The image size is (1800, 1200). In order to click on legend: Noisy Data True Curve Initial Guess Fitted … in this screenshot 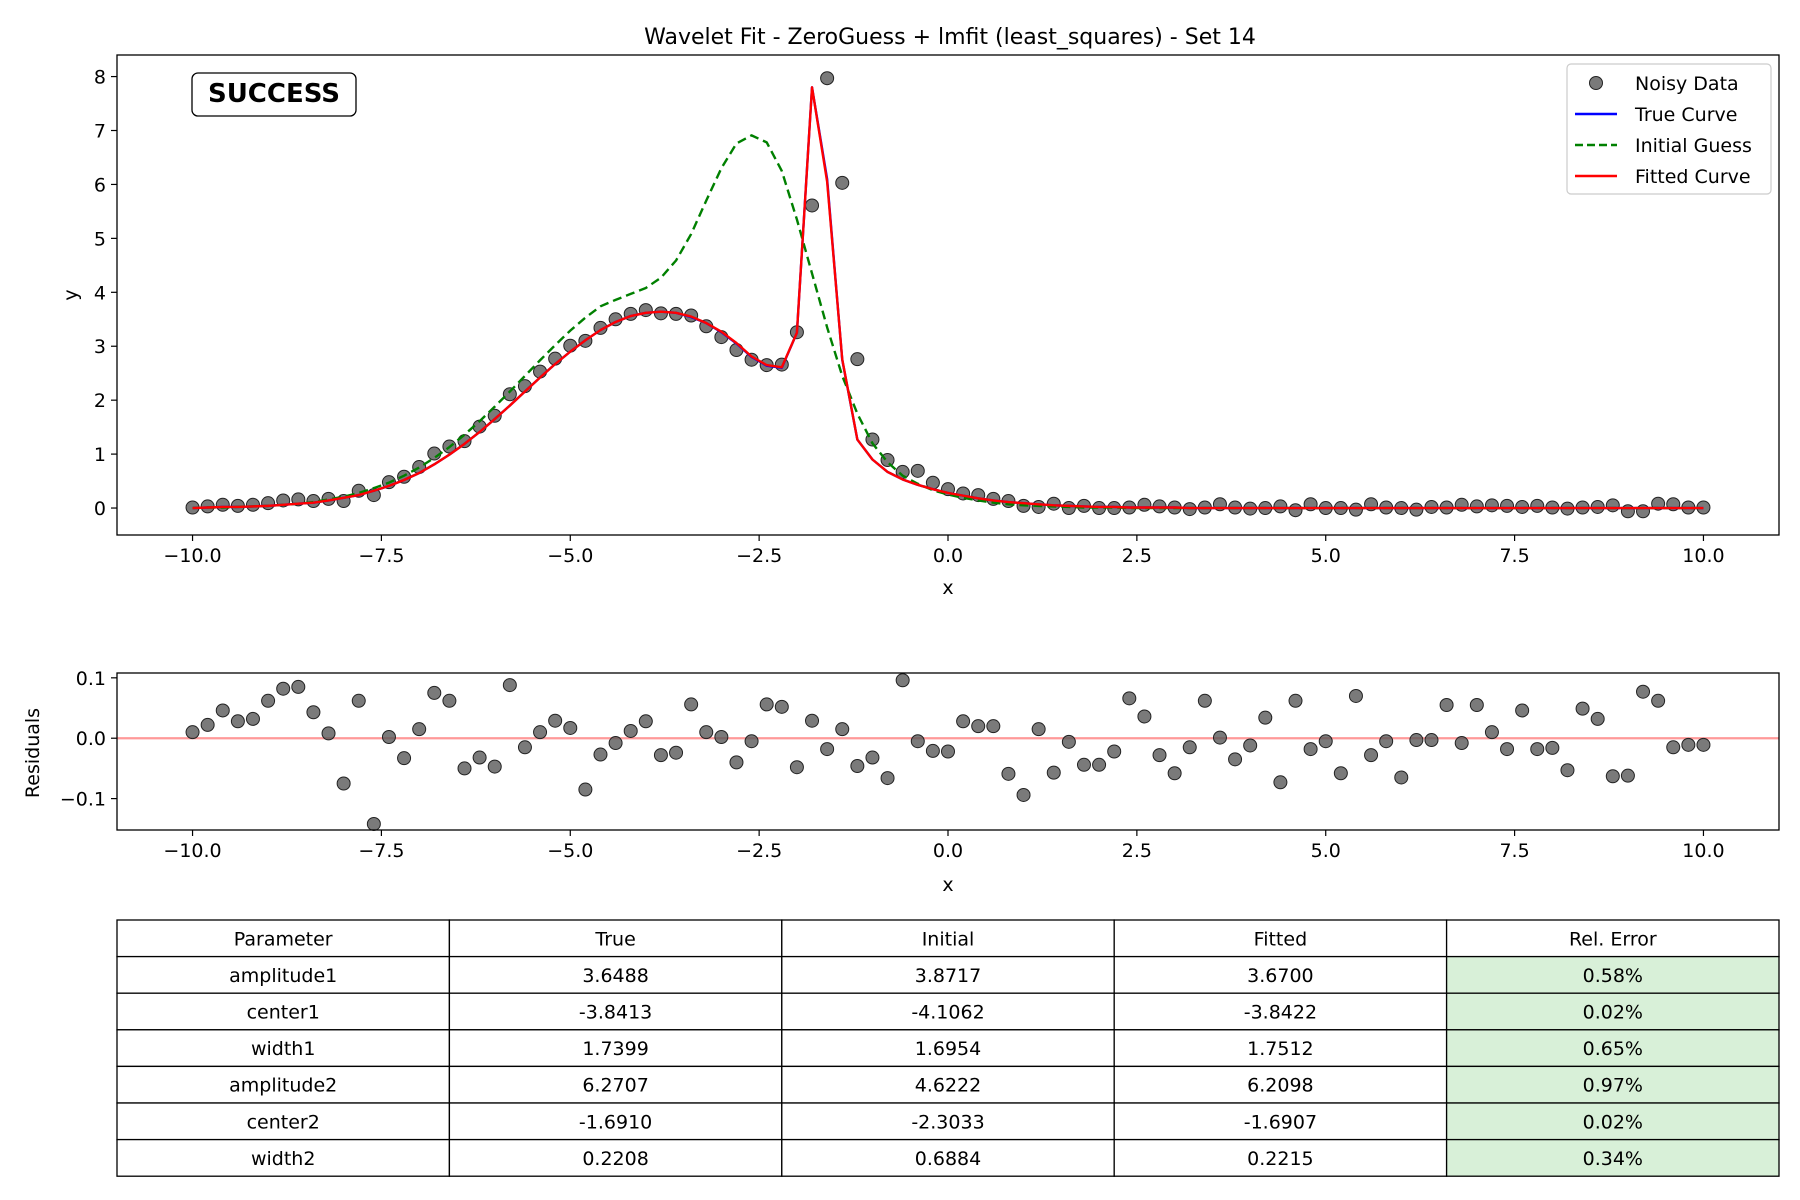, I will do `click(1669, 129)`.